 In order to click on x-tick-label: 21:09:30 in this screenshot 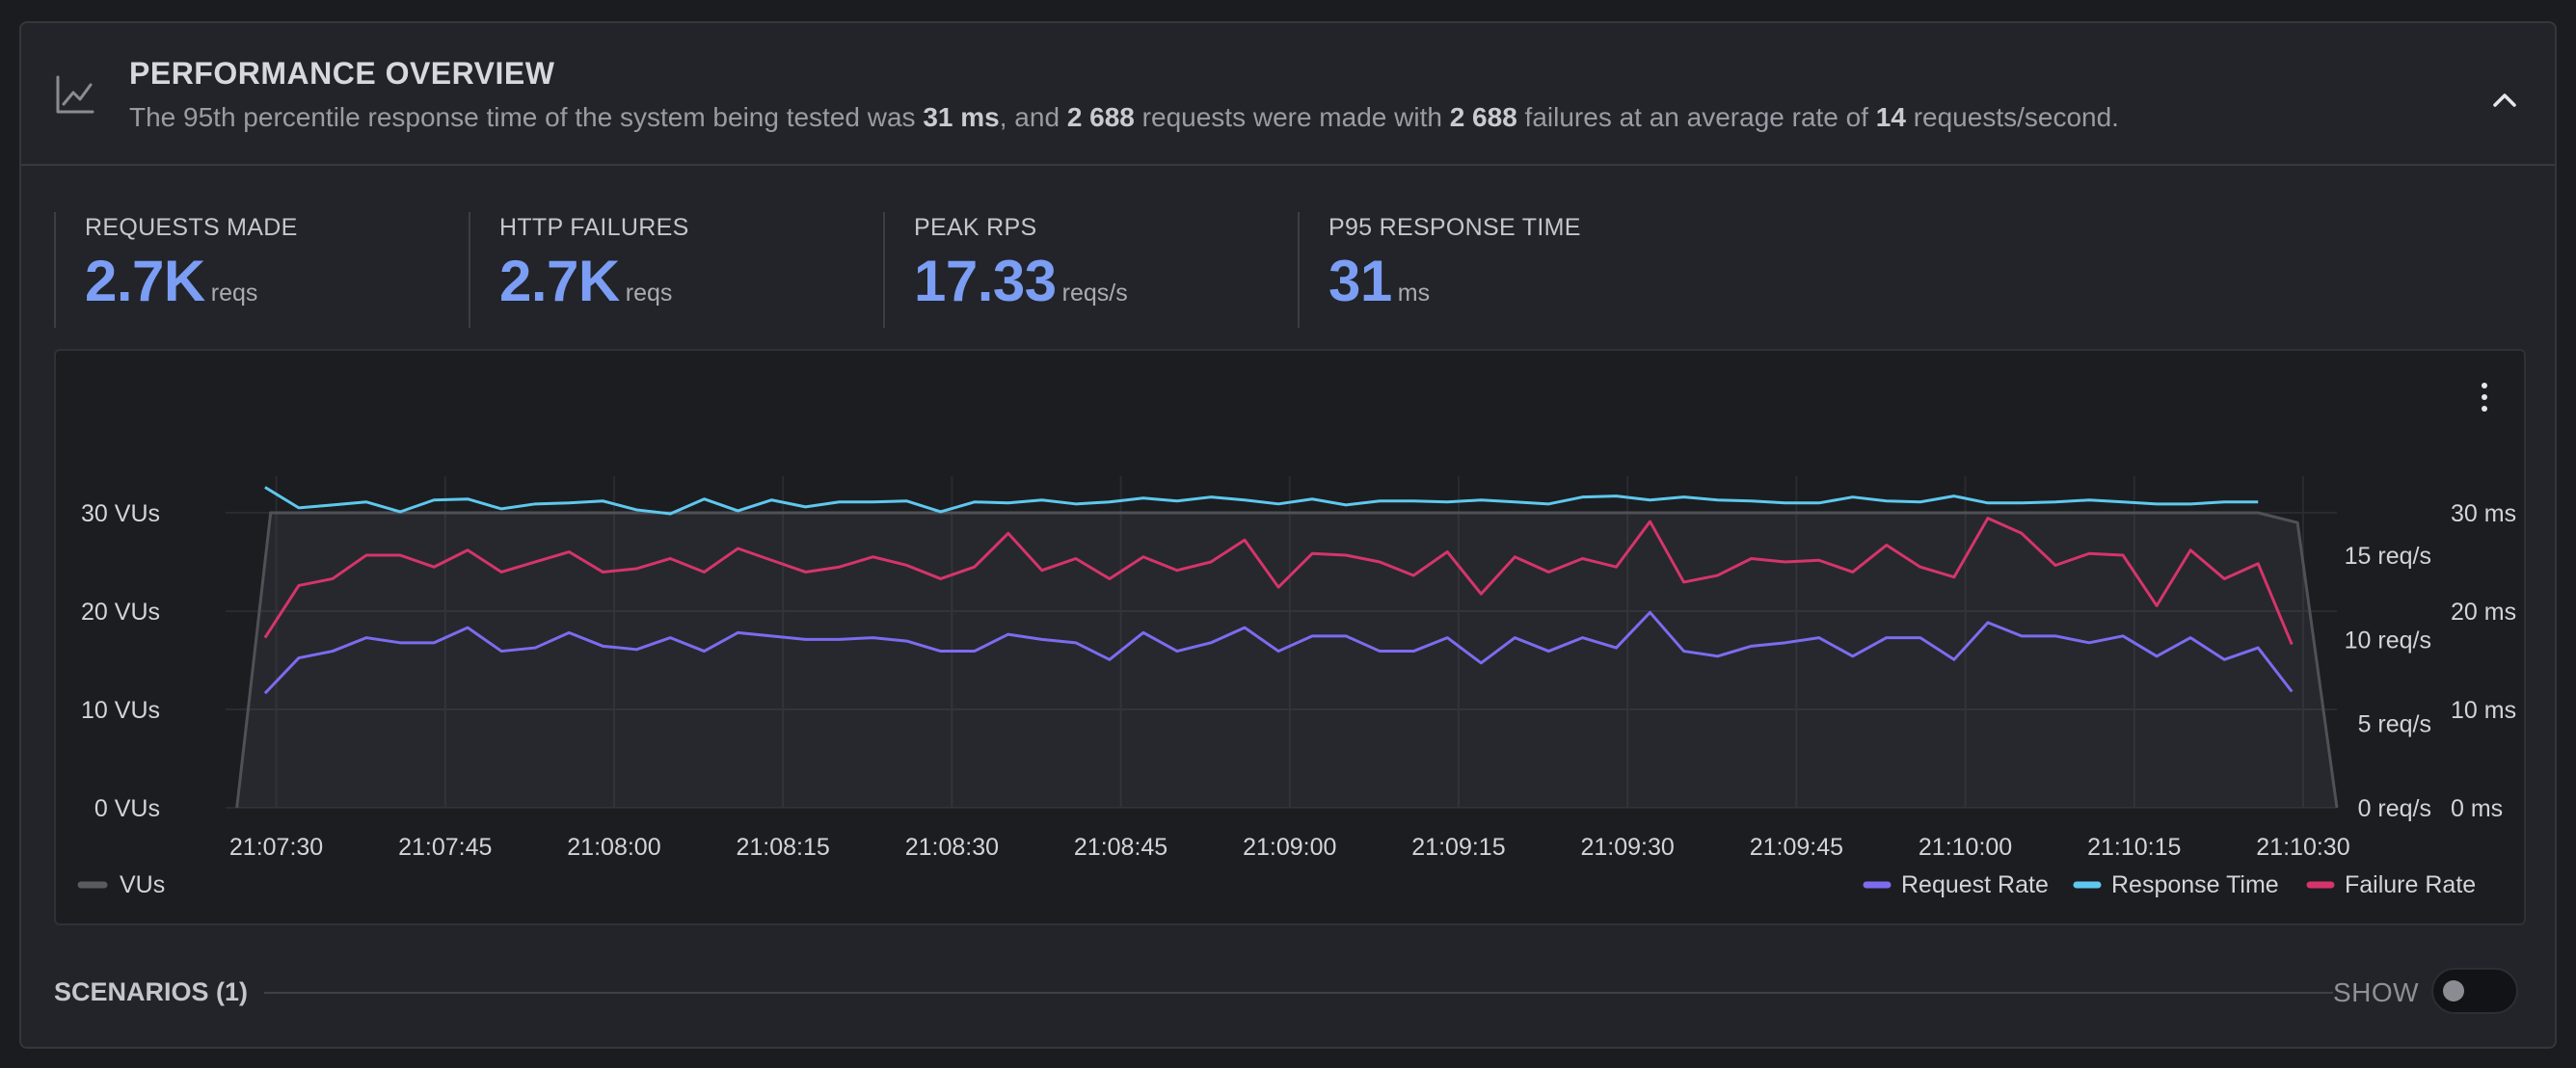, I will do `click(1627, 848)`.